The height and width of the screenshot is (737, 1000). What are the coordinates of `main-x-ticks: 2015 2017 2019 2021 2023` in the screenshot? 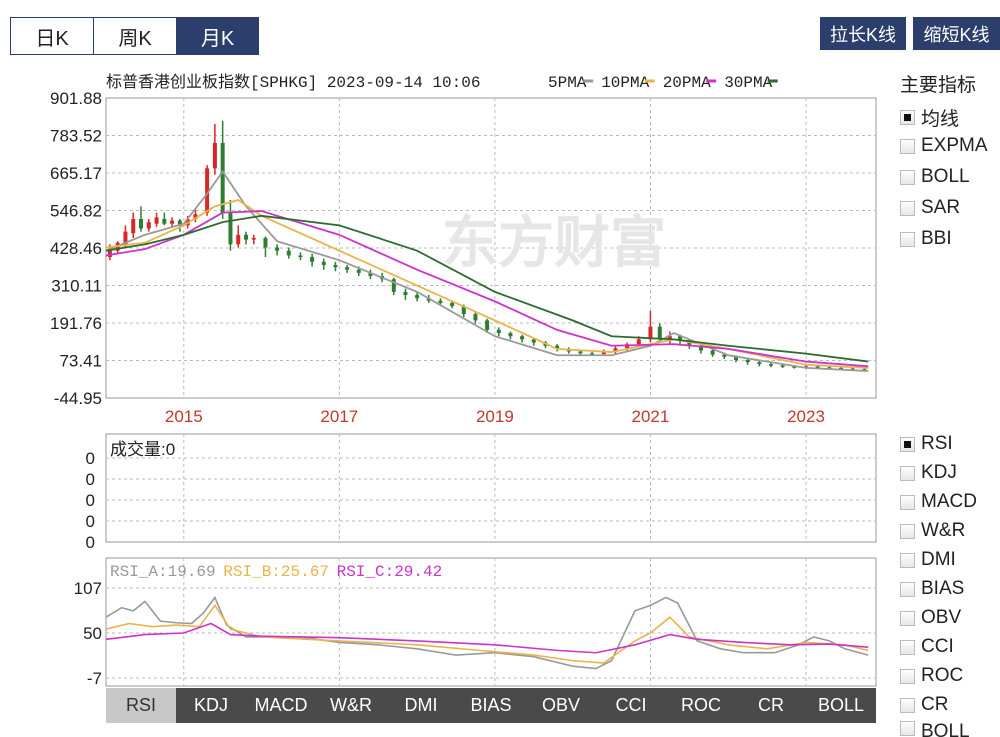 It's located at (495, 416).